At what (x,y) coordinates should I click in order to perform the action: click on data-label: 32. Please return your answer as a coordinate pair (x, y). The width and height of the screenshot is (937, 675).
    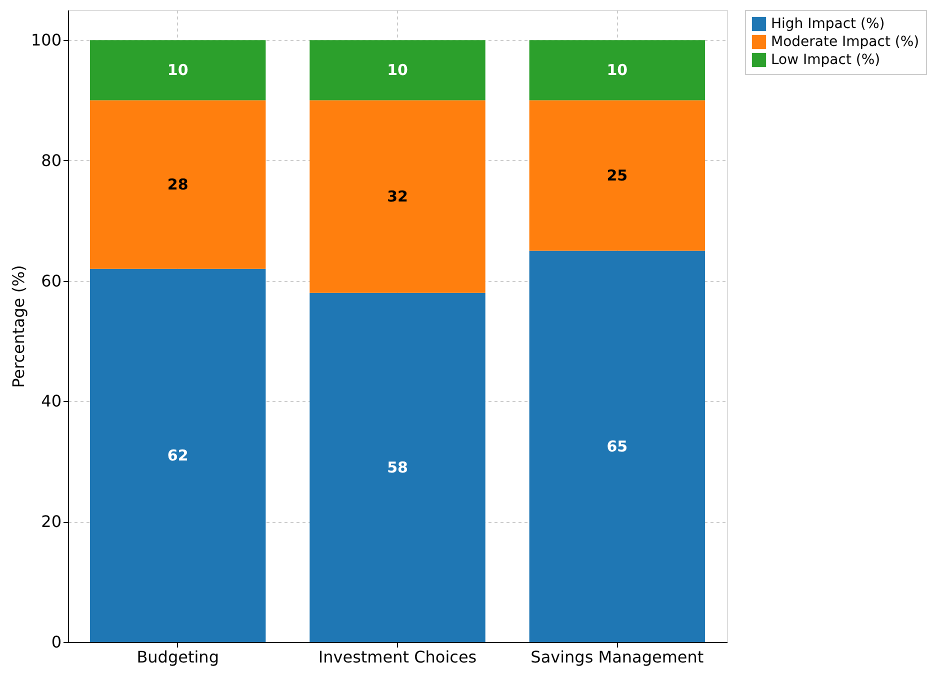
    Looking at the image, I should click on (397, 197).